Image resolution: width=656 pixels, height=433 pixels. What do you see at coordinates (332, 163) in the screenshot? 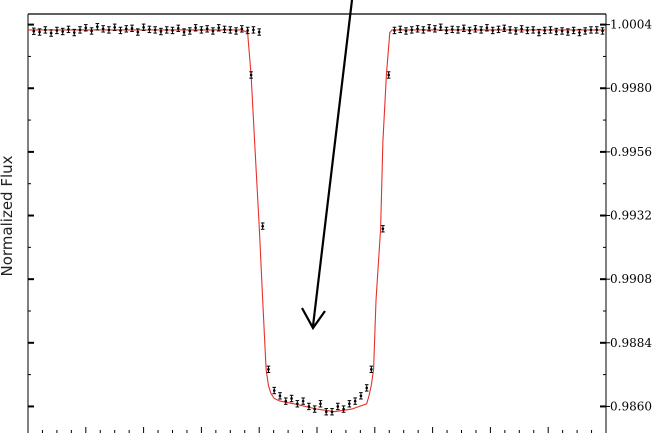
I see `arrow-shaft` at bounding box center [332, 163].